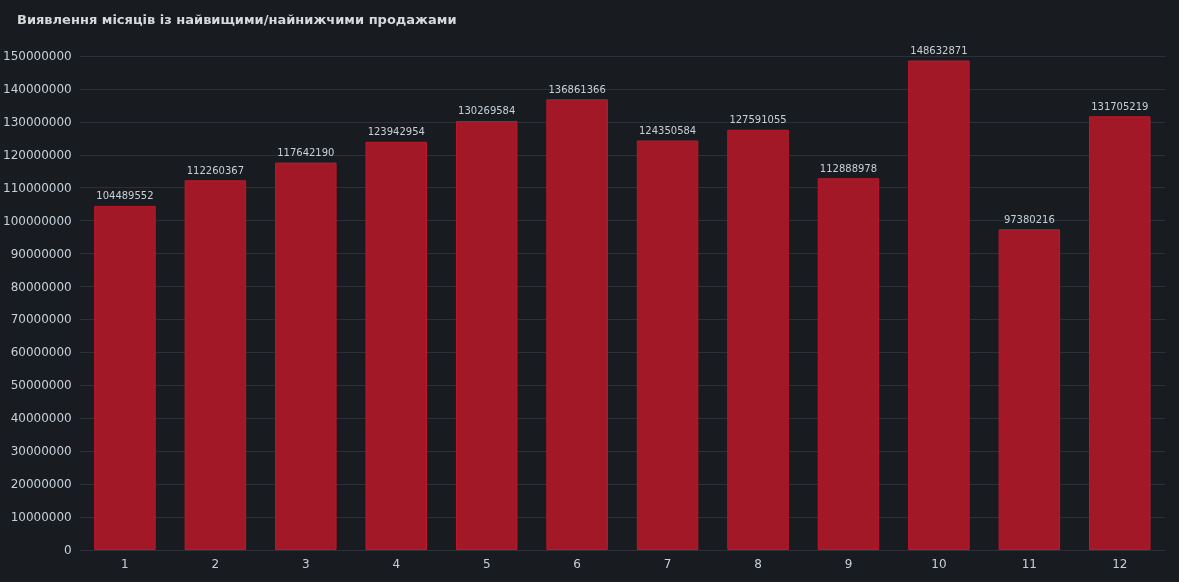 Image resolution: width=1179 pixels, height=582 pixels. Describe the element at coordinates (37, 88) in the screenshot. I see `y-tick-label: 140000000` at that location.